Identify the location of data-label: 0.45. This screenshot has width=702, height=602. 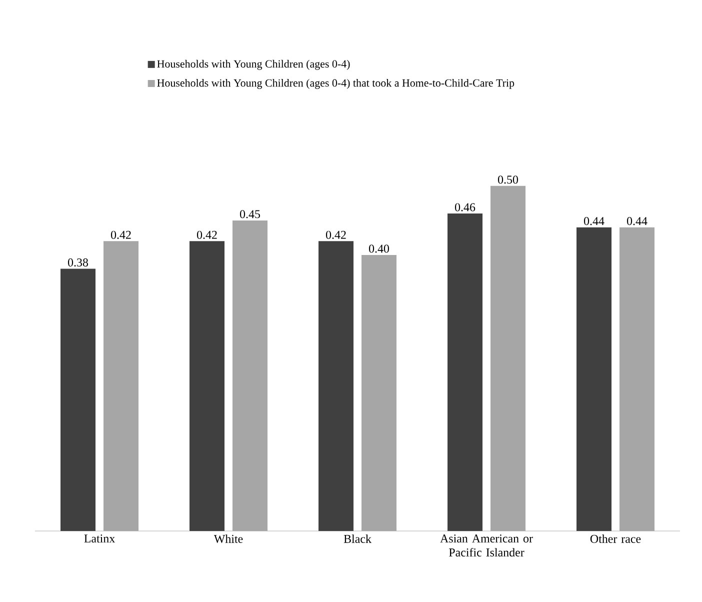
(250, 214).